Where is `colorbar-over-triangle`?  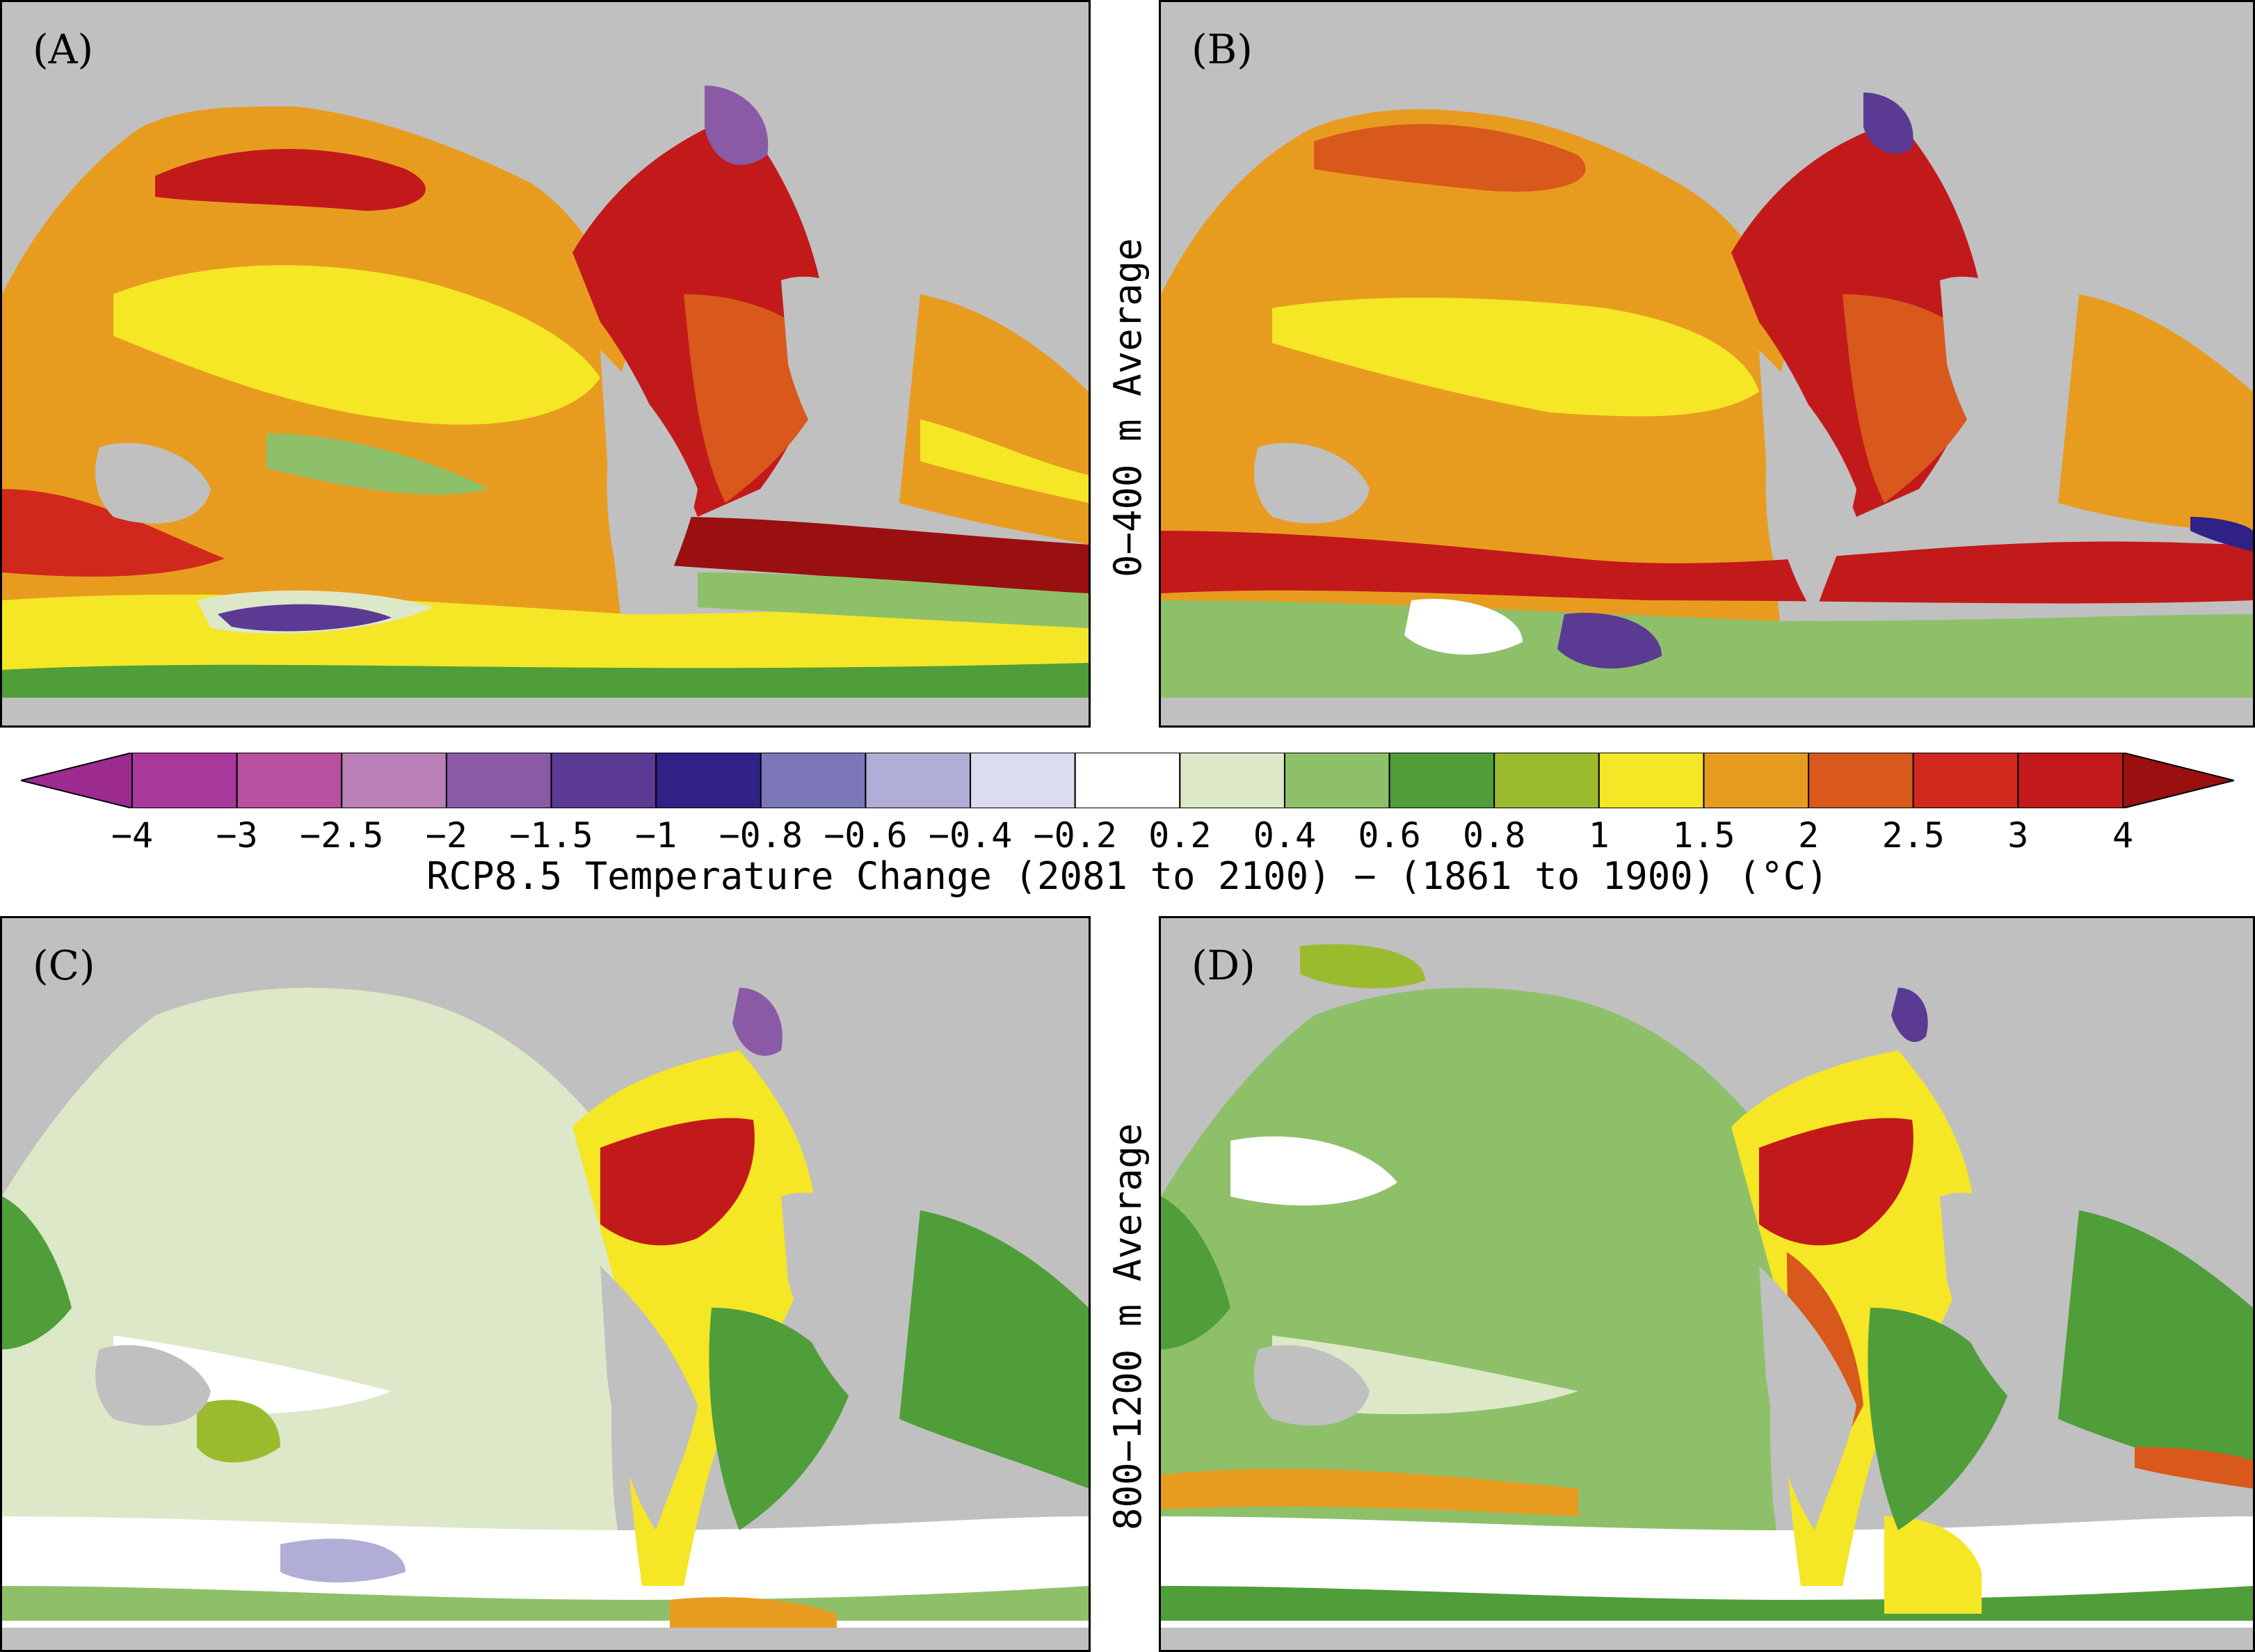
colorbar-over-triangle is located at coordinates (2178, 781).